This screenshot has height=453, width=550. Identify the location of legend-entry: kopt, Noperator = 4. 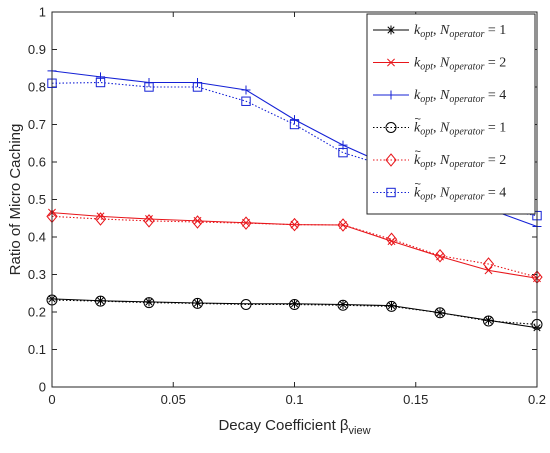
(439, 96).